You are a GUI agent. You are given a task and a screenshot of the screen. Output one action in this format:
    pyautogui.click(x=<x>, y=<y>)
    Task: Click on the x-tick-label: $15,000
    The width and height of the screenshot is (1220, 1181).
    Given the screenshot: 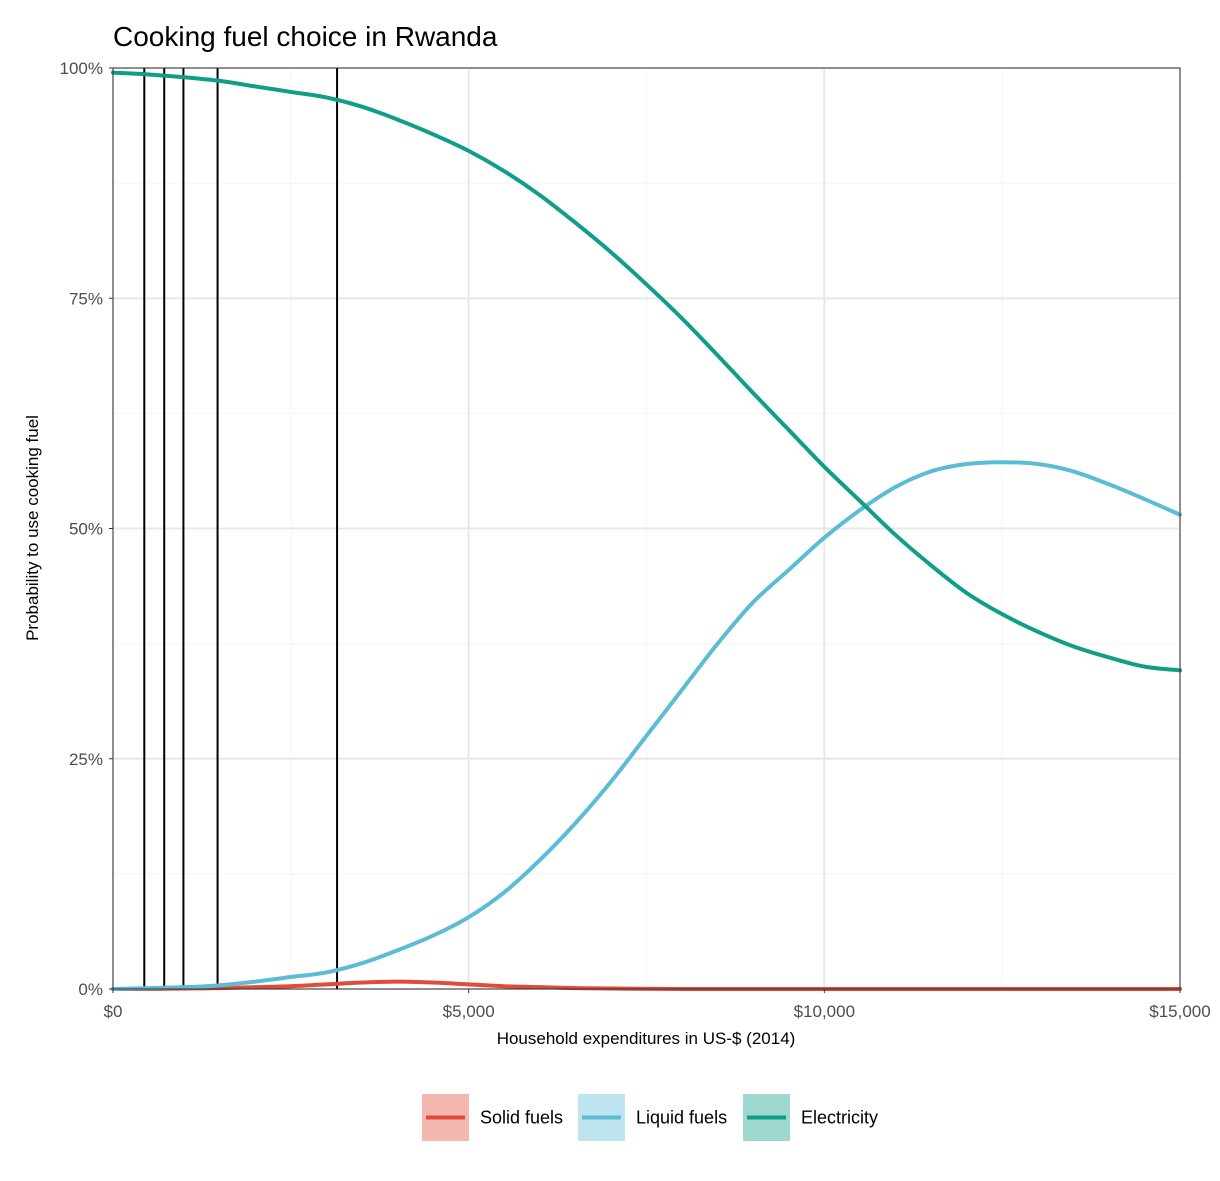 What is the action you would take?
    pyautogui.click(x=1179, y=1011)
    